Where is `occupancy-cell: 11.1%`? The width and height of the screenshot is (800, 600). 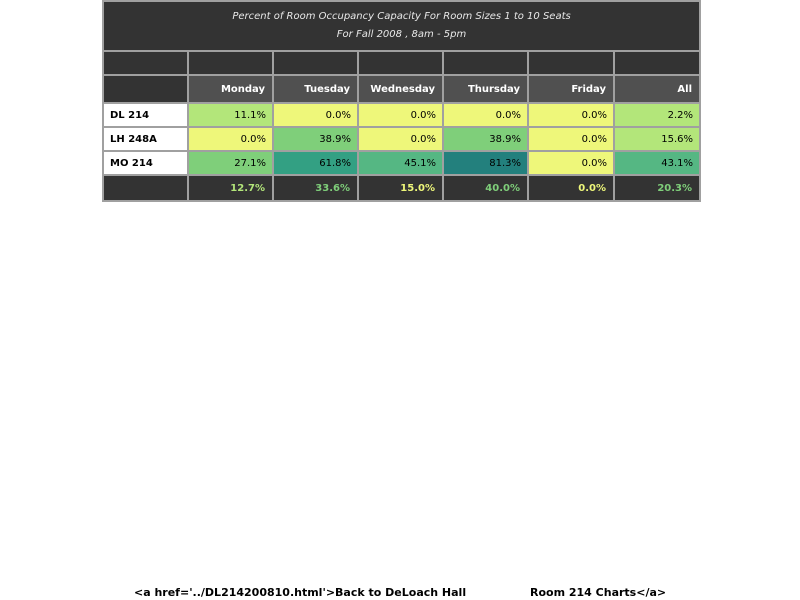 occupancy-cell: 11.1% is located at coordinates (230, 115).